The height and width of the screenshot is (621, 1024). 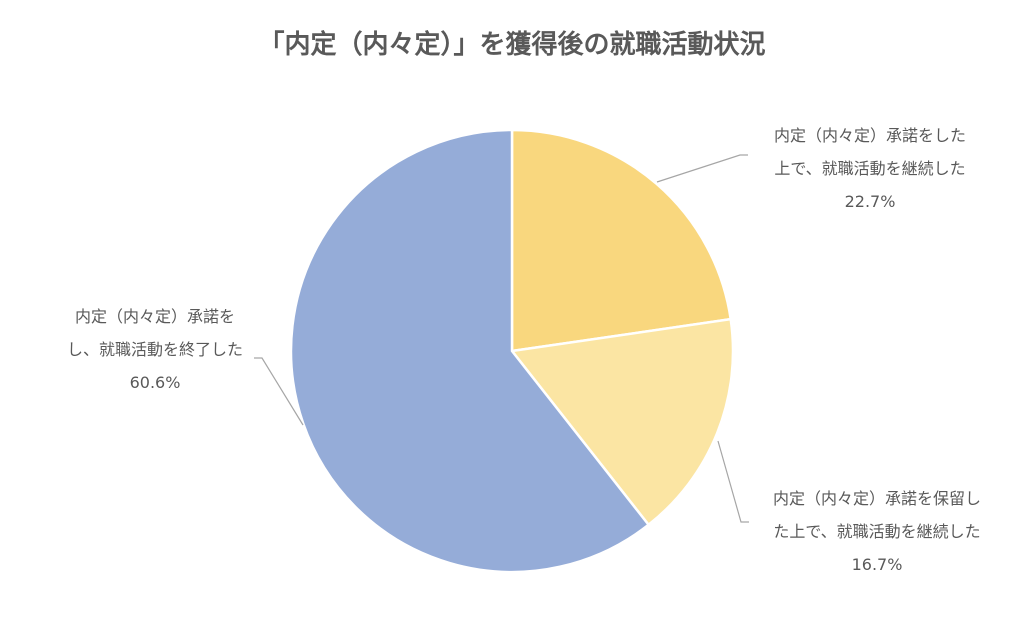 I want to click on data-label-1-value: 16.7%, so click(x=877, y=564).